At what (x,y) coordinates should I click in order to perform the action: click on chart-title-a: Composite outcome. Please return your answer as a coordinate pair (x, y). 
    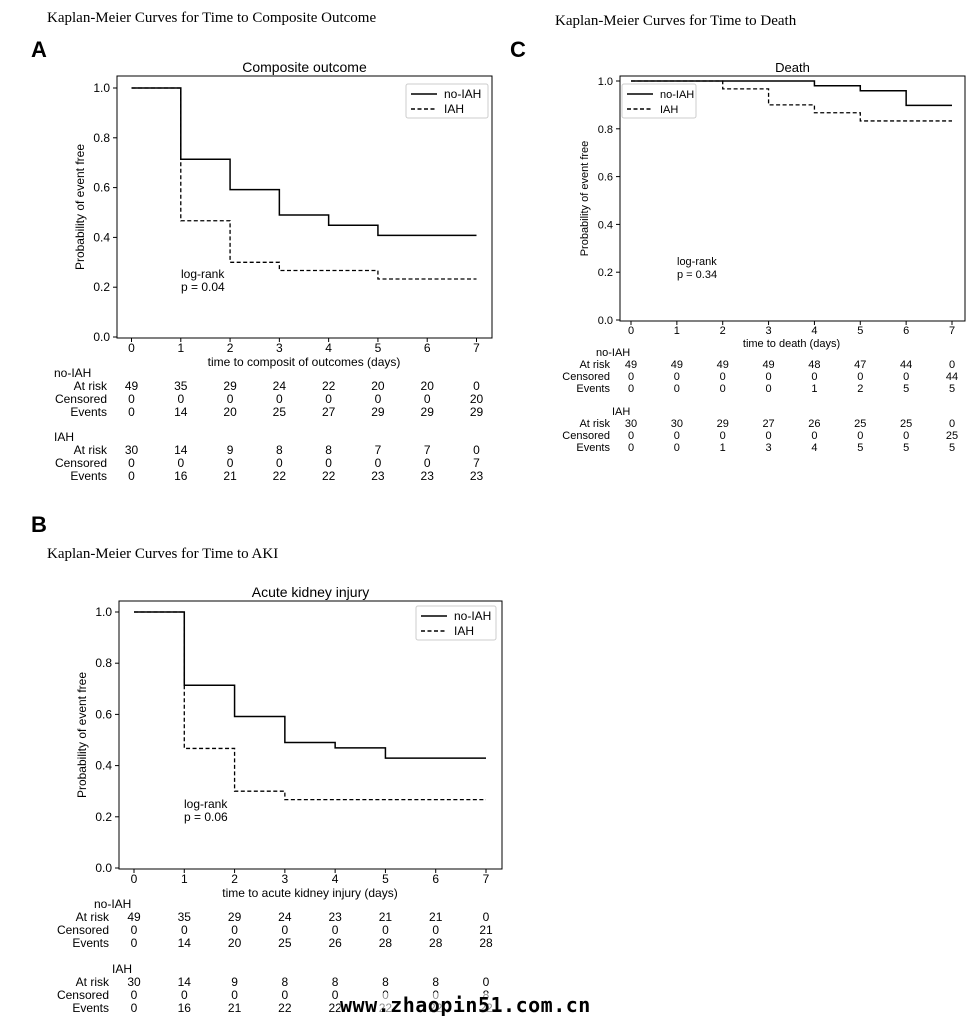
    Looking at the image, I should click on (304, 67).